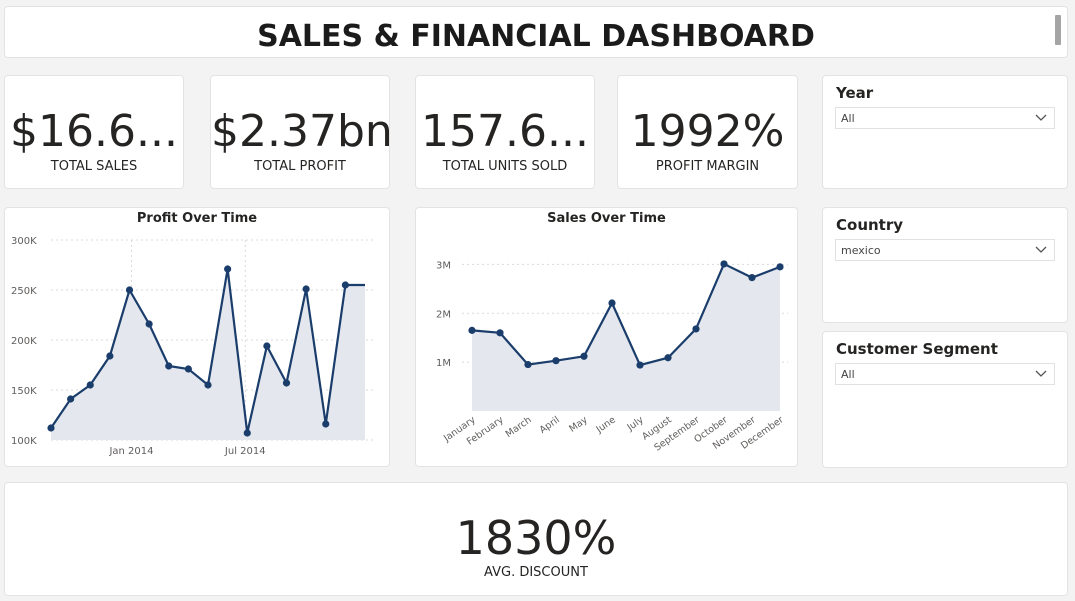  I want to click on y-tick-label: 250K, so click(24, 291).